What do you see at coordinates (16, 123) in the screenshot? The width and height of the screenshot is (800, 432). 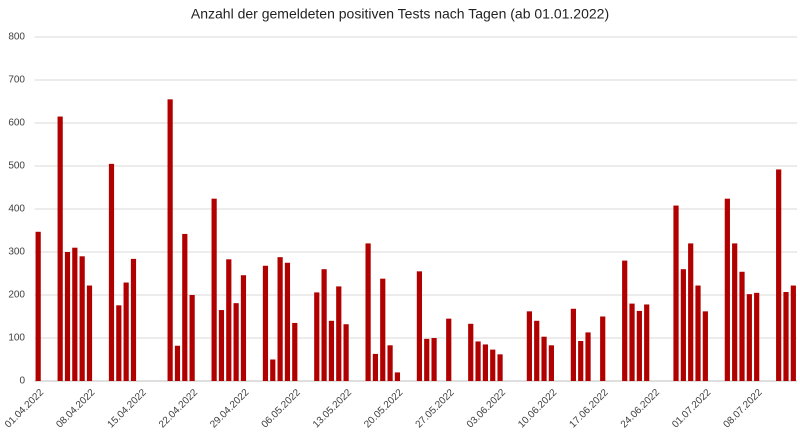 I see `y-tick-label: 600` at bounding box center [16, 123].